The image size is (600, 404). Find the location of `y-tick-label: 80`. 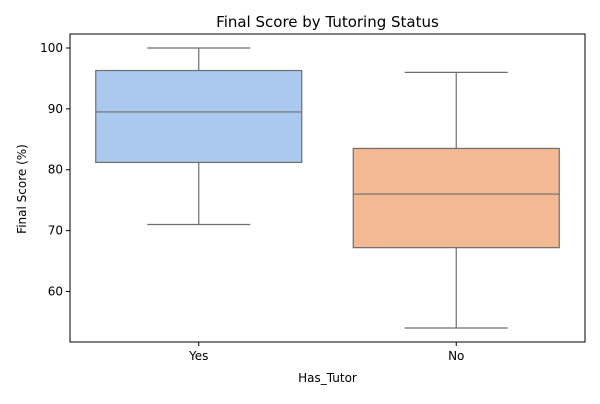

y-tick-label: 80 is located at coordinates (55, 170).